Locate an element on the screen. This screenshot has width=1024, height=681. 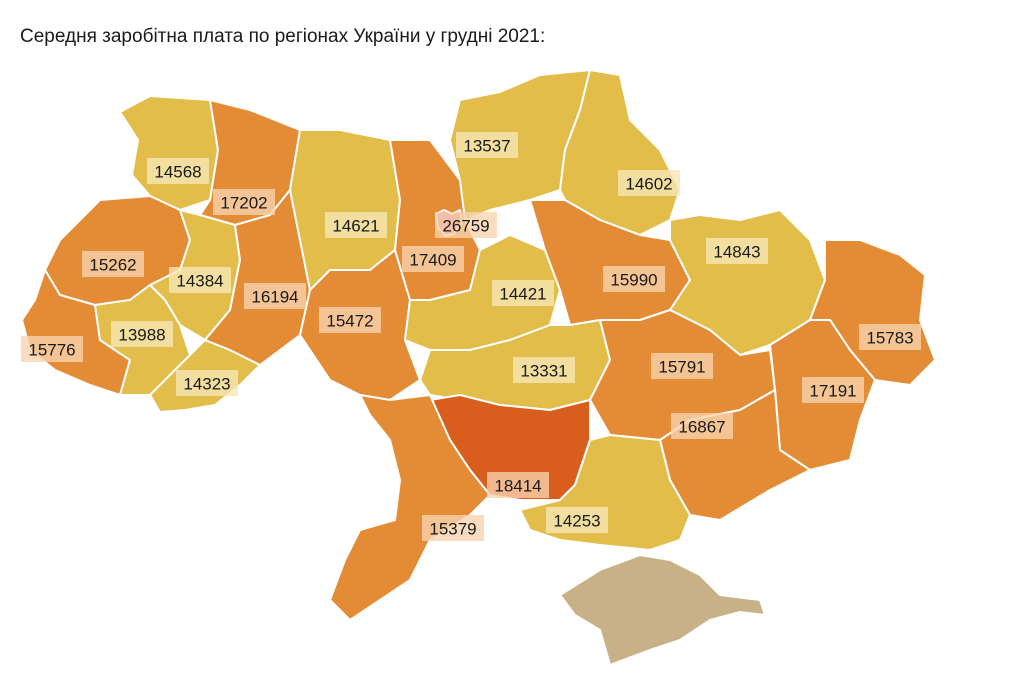
region-value-text: 14843 is located at coordinates (736, 252).